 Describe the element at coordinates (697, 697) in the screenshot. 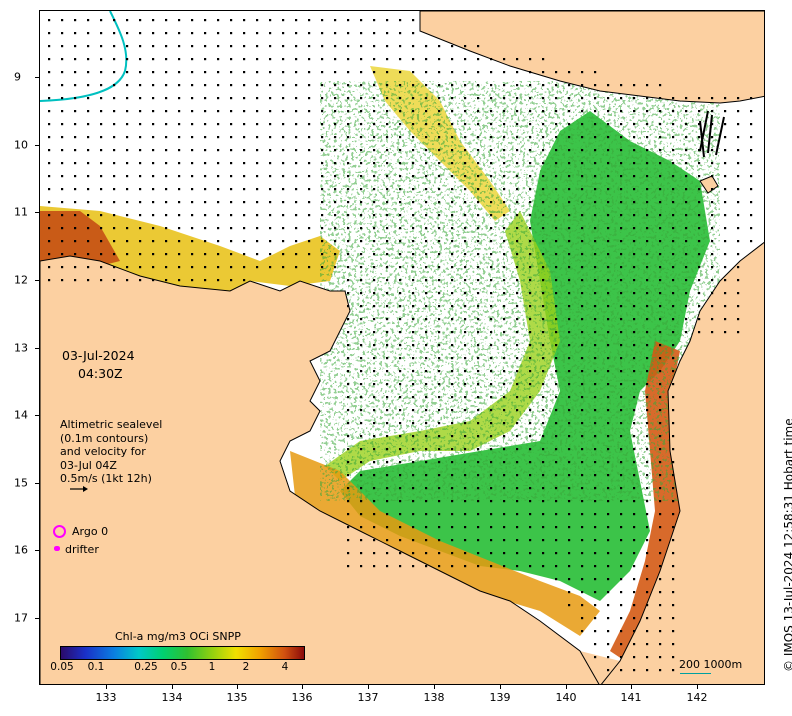

I see `longitude-label: 142` at that location.